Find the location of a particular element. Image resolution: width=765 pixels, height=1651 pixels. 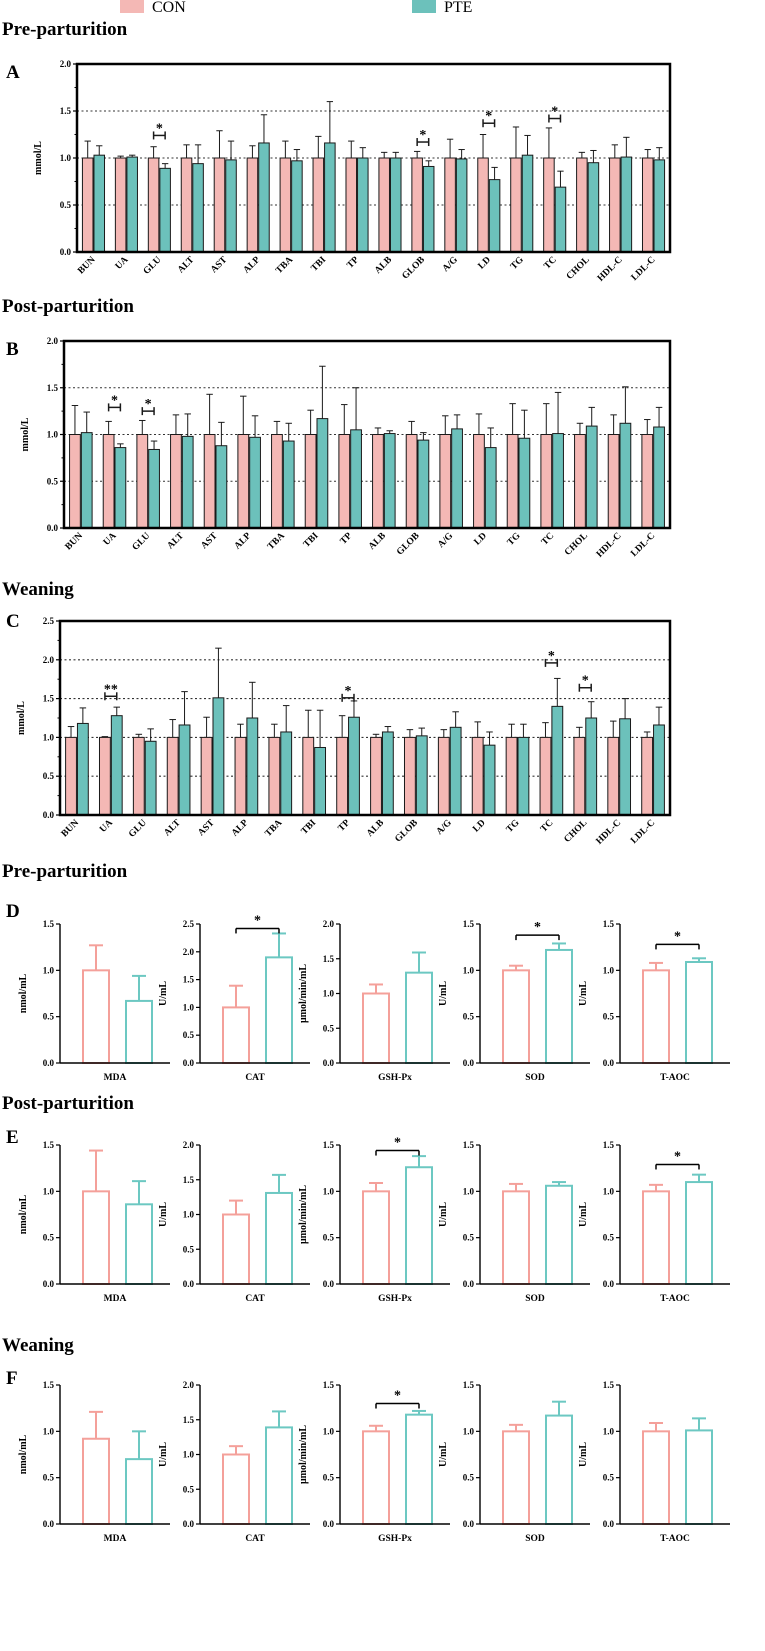

bar-pte-a-g is located at coordinates (457, 478).